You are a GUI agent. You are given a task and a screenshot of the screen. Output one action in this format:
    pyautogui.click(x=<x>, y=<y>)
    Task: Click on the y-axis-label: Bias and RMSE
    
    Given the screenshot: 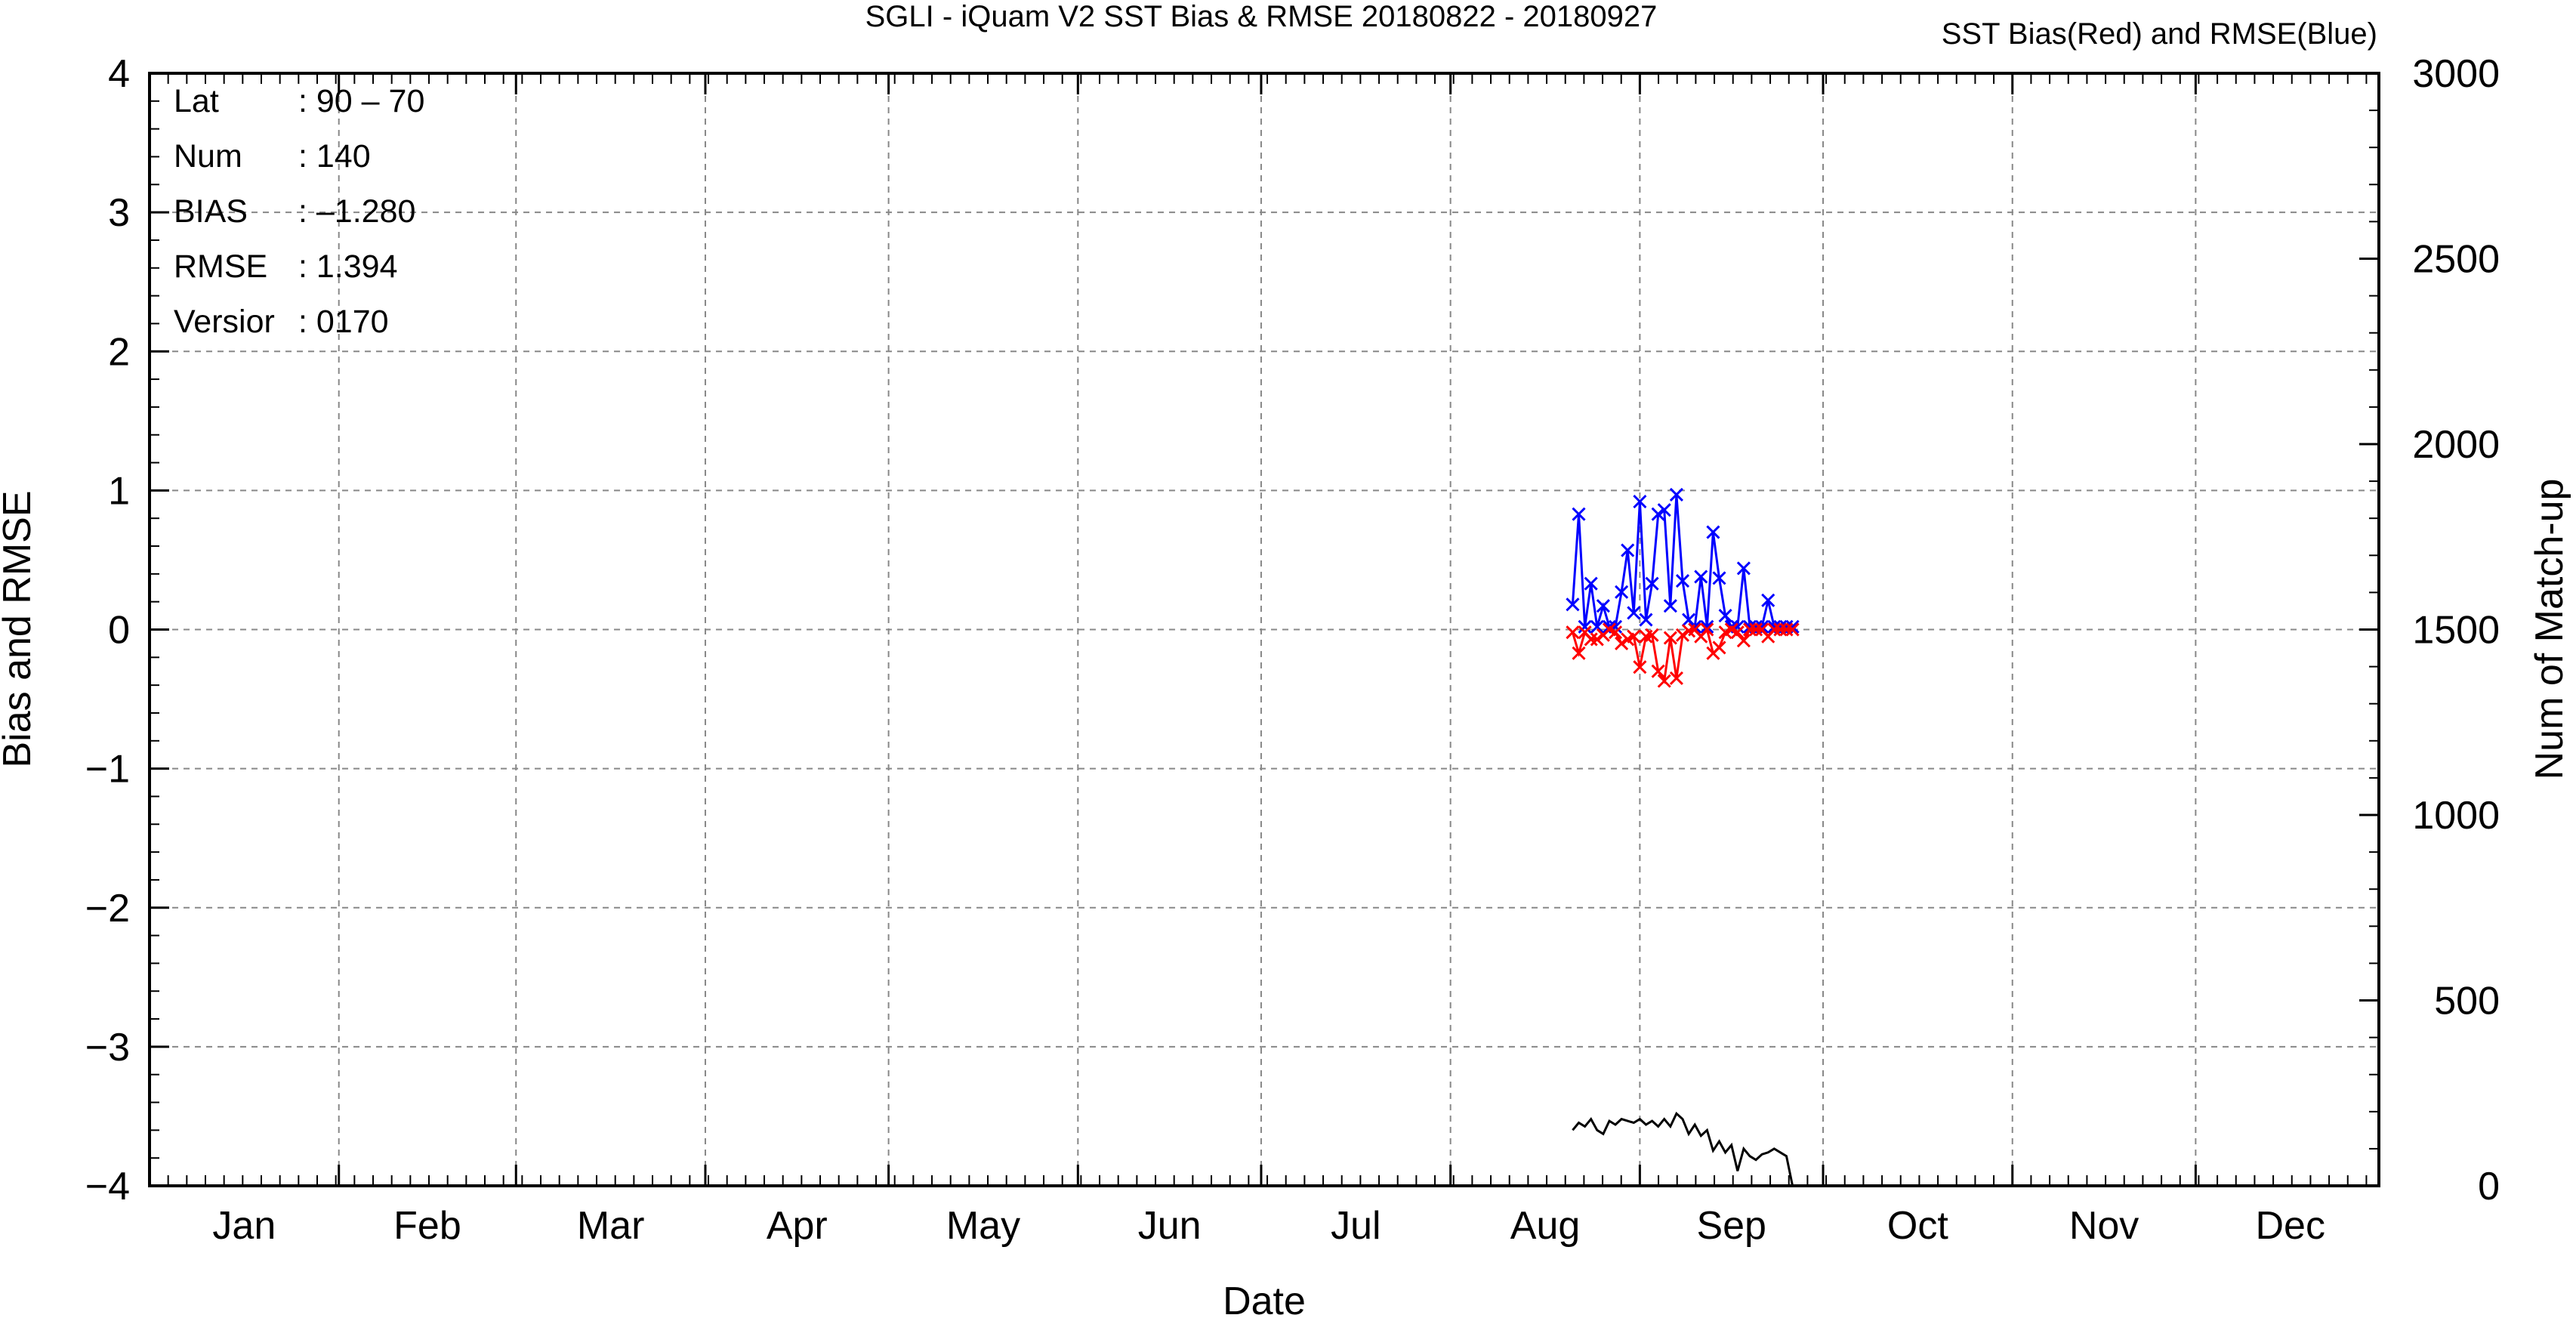 What is the action you would take?
    pyautogui.click(x=19, y=628)
    